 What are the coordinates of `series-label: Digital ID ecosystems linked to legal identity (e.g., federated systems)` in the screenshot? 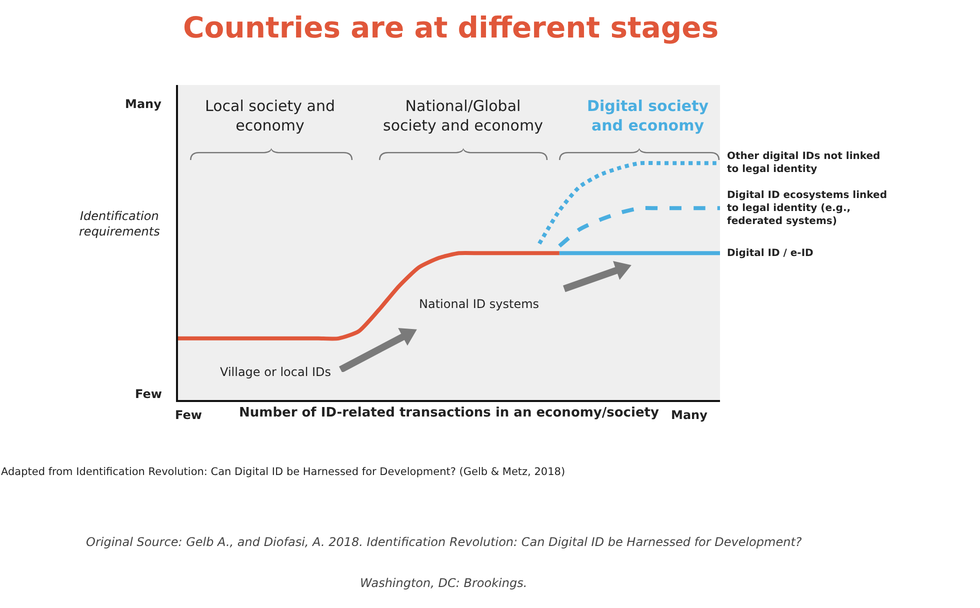 It's located at (807, 208).